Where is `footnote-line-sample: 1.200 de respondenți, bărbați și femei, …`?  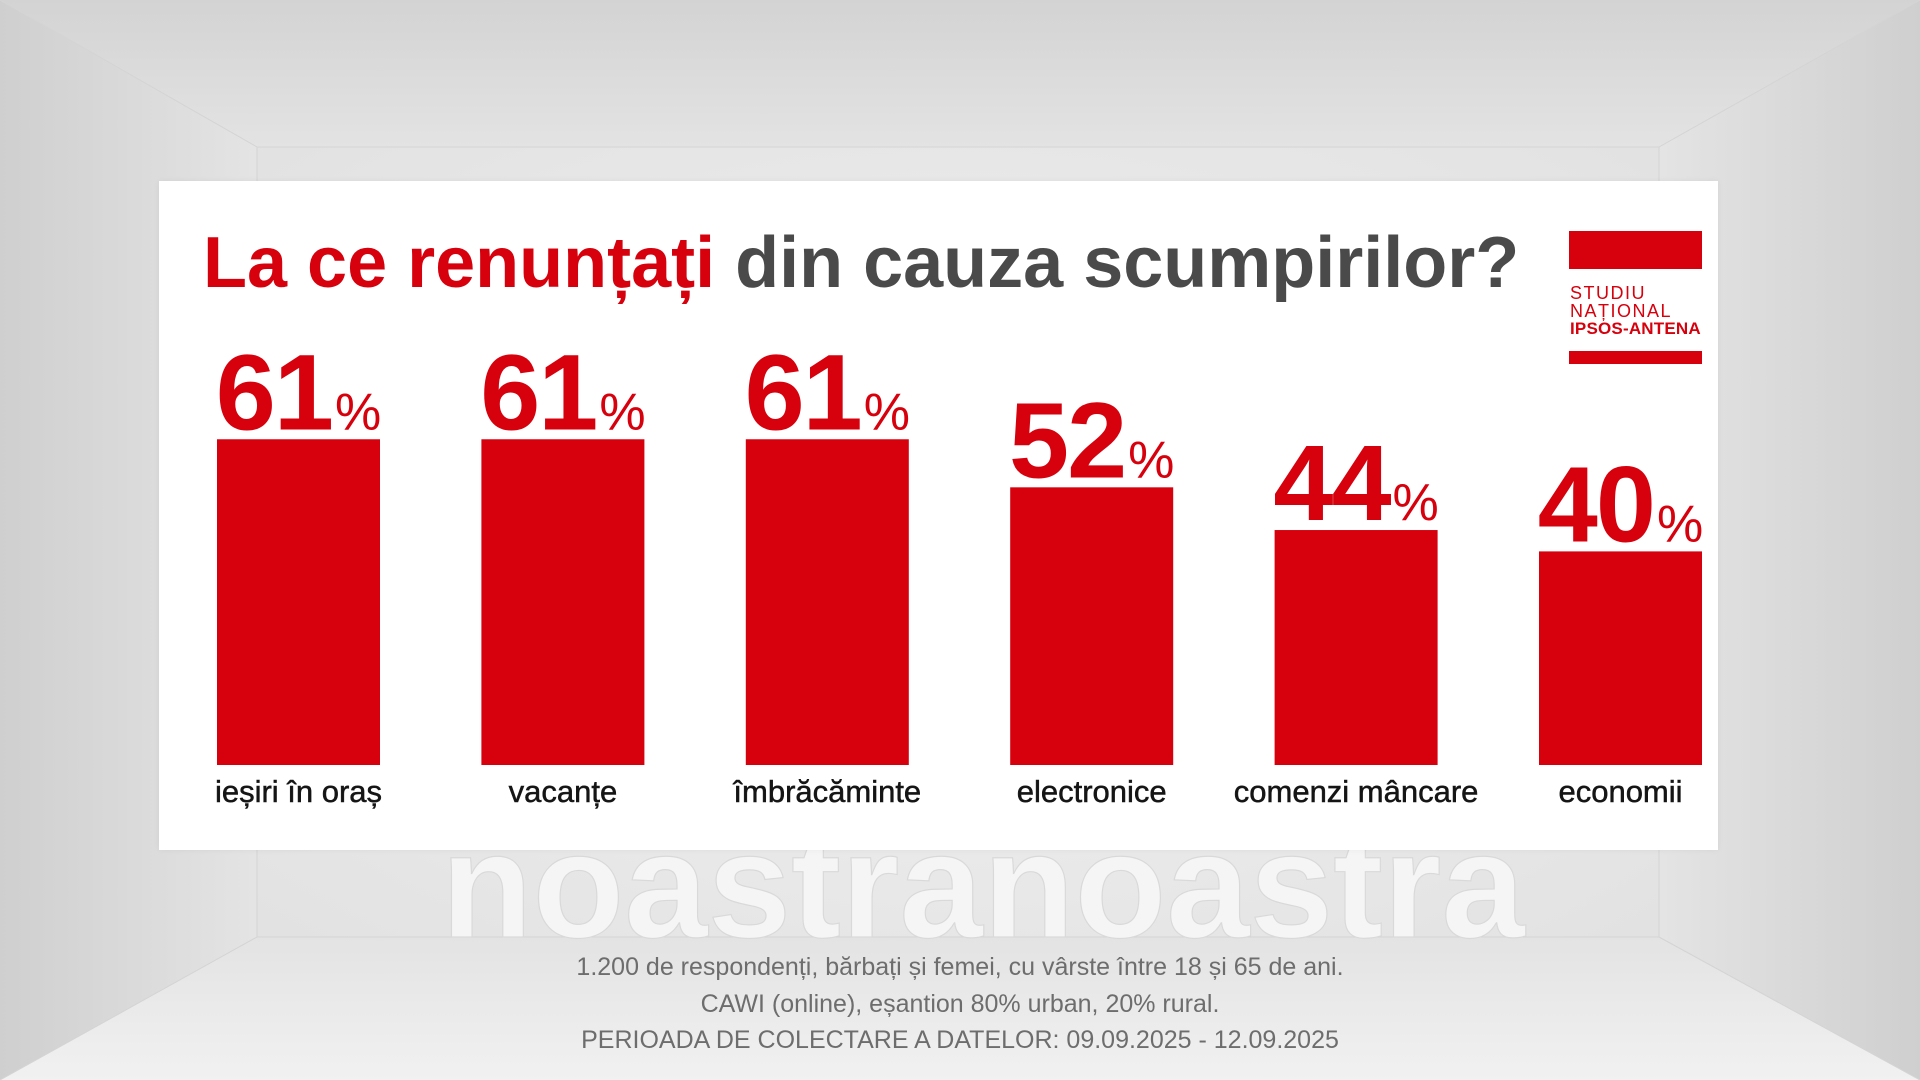 footnote-line-sample: 1.200 de respondenți, bărbați și femei, … is located at coordinates (960, 967).